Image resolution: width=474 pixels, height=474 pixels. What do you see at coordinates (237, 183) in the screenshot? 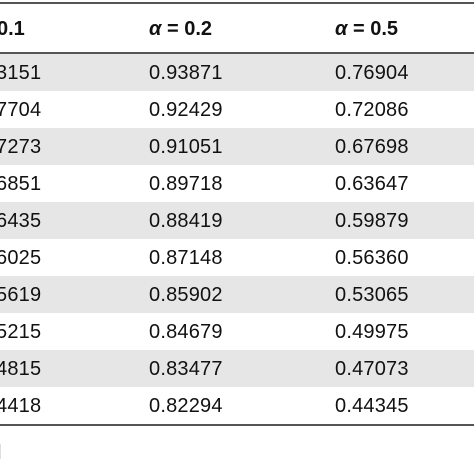
I see `table-row: 6851 0.89718 0.63647` at bounding box center [237, 183].